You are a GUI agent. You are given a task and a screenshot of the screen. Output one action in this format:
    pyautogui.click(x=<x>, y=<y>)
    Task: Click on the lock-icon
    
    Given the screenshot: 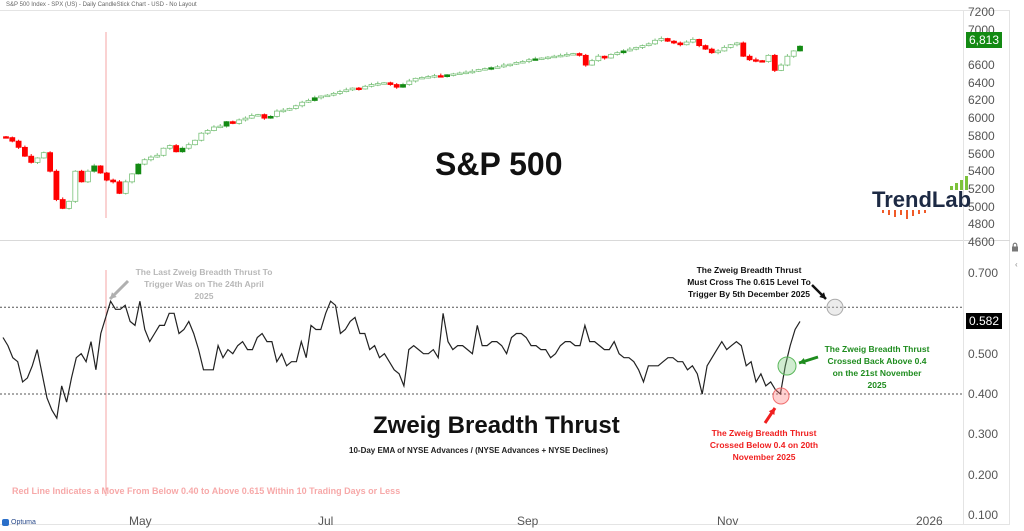 What is the action you would take?
    pyautogui.click(x=1015, y=247)
    